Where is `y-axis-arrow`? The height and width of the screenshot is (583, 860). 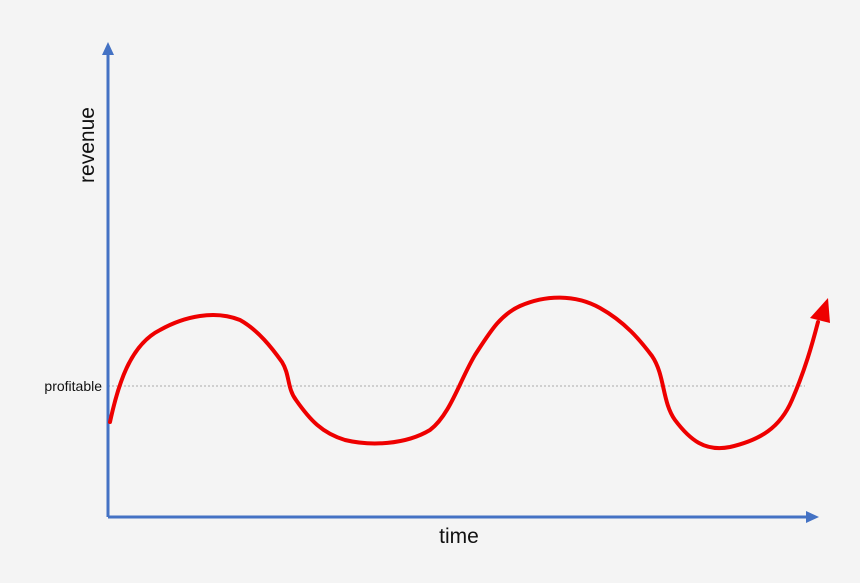 y-axis-arrow is located at coordinates (108, 48).